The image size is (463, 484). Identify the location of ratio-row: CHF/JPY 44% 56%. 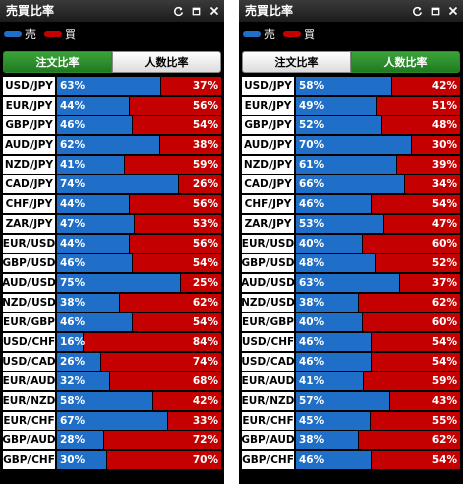
(112, 204).